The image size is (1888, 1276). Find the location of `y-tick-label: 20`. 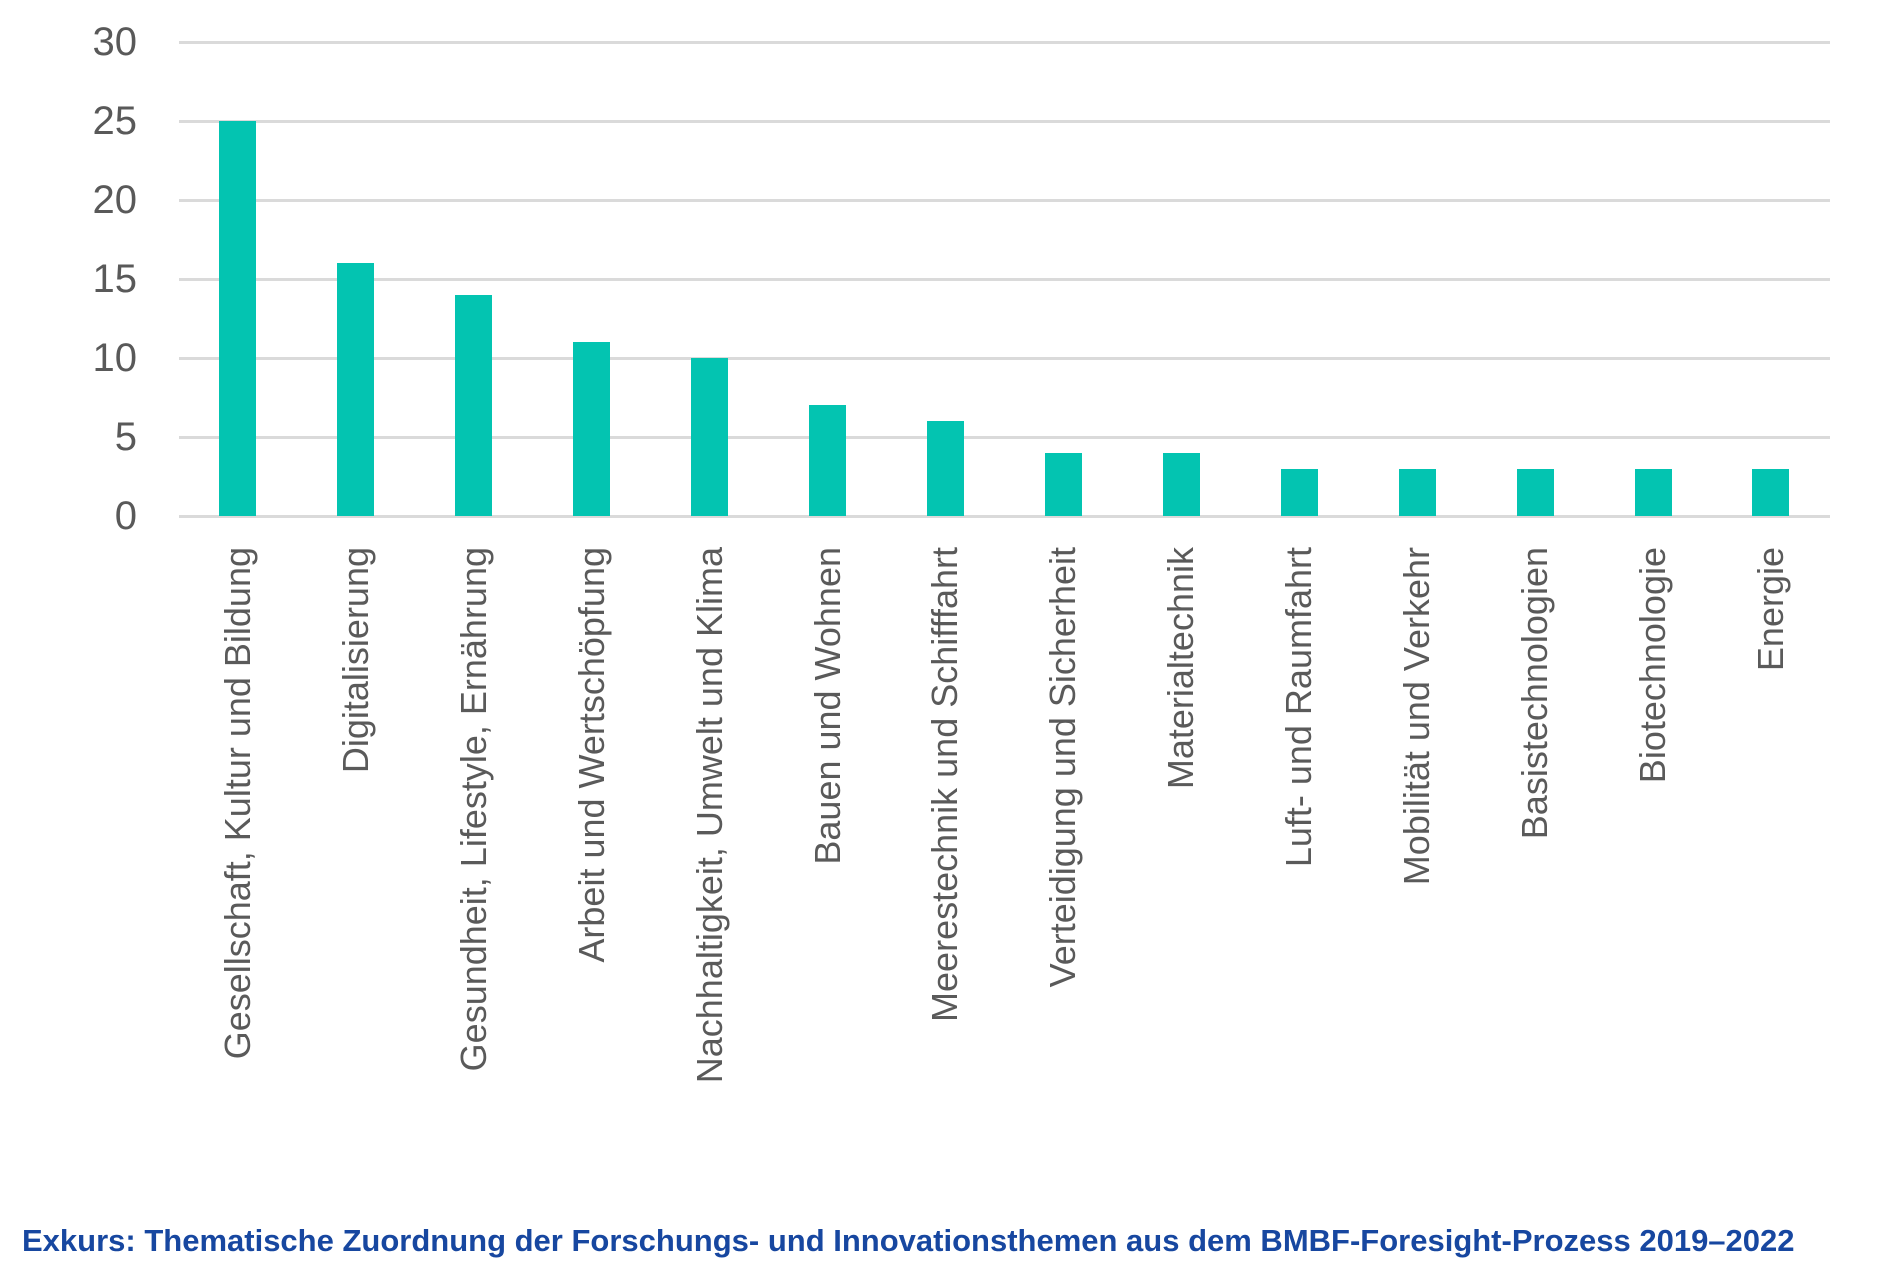

y-tick-label: 20 is located at coordinates (115, 200).